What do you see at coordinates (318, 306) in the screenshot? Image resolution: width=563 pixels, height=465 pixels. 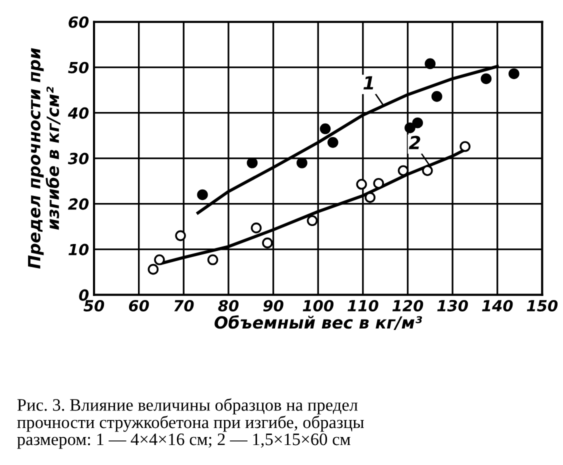 I see `x-tick-label: 100` at bounding box center [318, 306].